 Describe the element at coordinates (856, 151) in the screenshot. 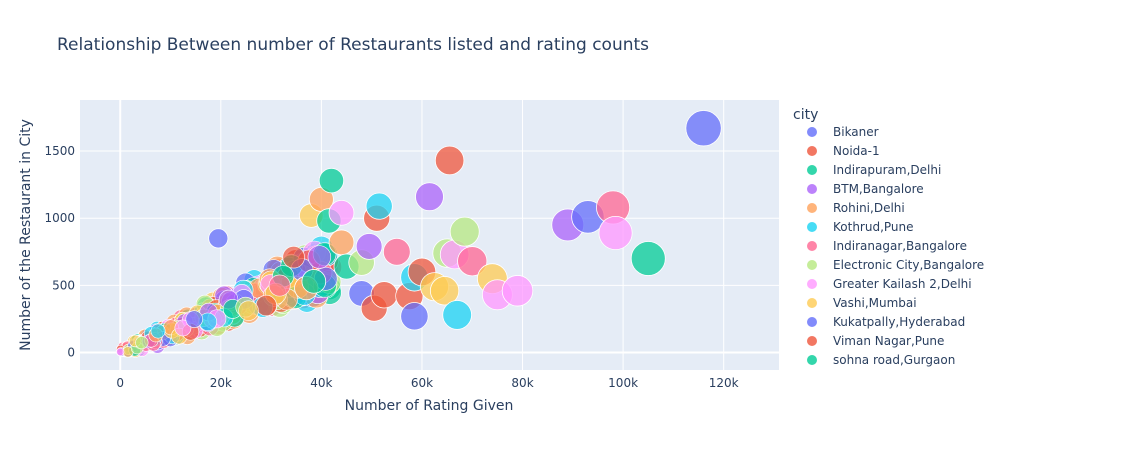

I see `legend-label: Noida-1` at that location.